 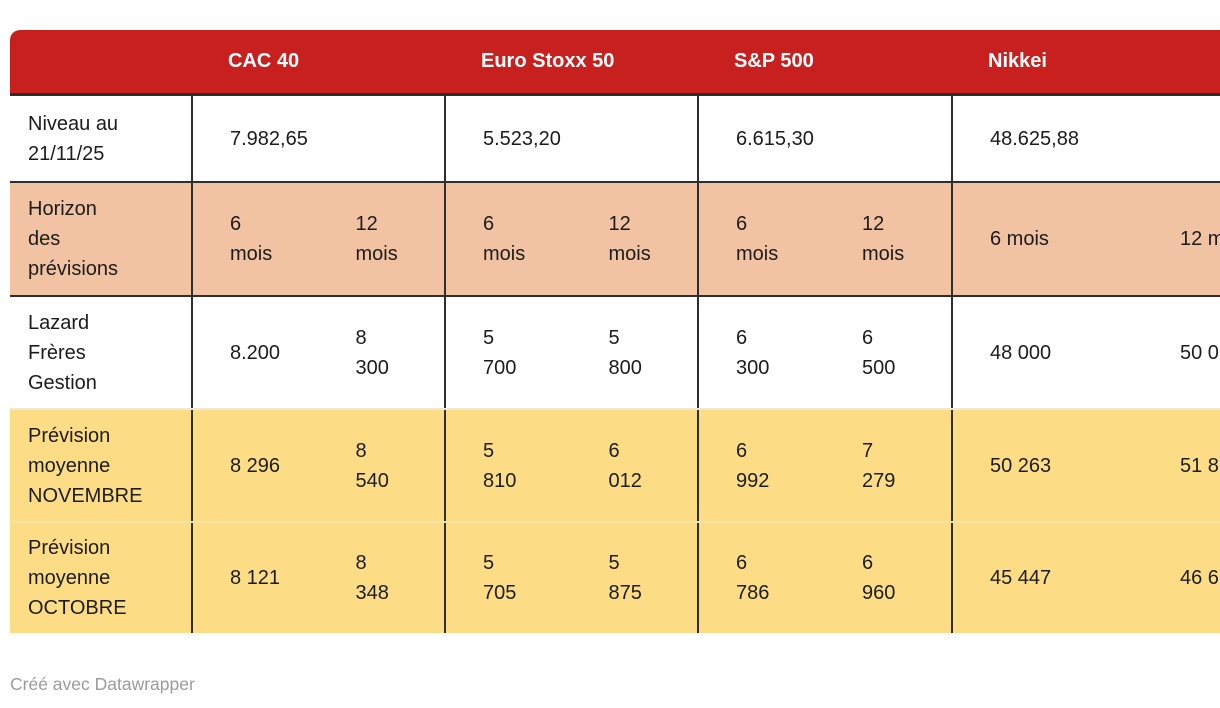 I want to click on cell-lazard-sp500-6m: 6 300, so click(x=753, y=352).